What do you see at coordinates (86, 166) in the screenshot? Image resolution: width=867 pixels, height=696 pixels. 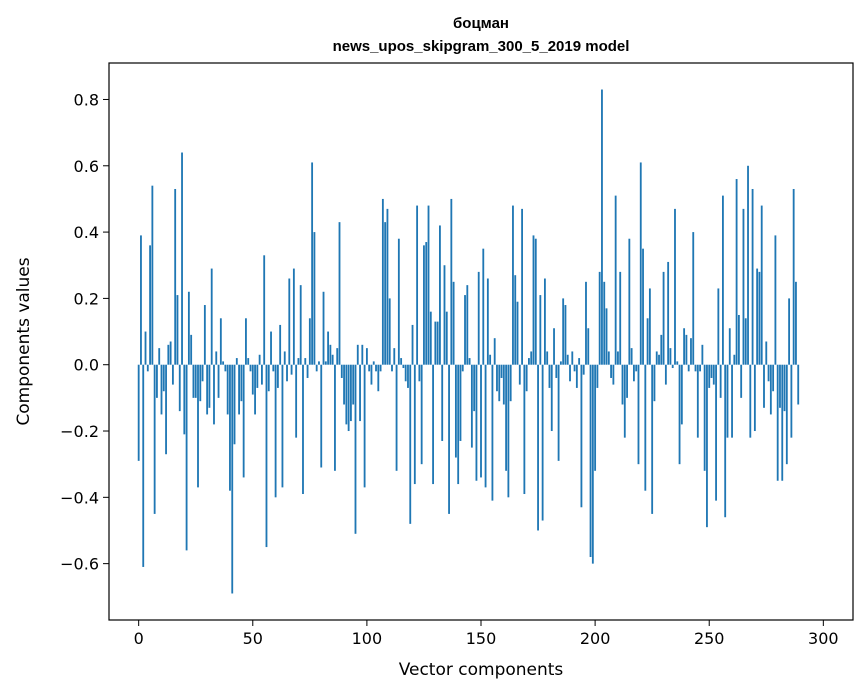 I see `y-tick-label: 0.6` at bounding box center [86, 166].